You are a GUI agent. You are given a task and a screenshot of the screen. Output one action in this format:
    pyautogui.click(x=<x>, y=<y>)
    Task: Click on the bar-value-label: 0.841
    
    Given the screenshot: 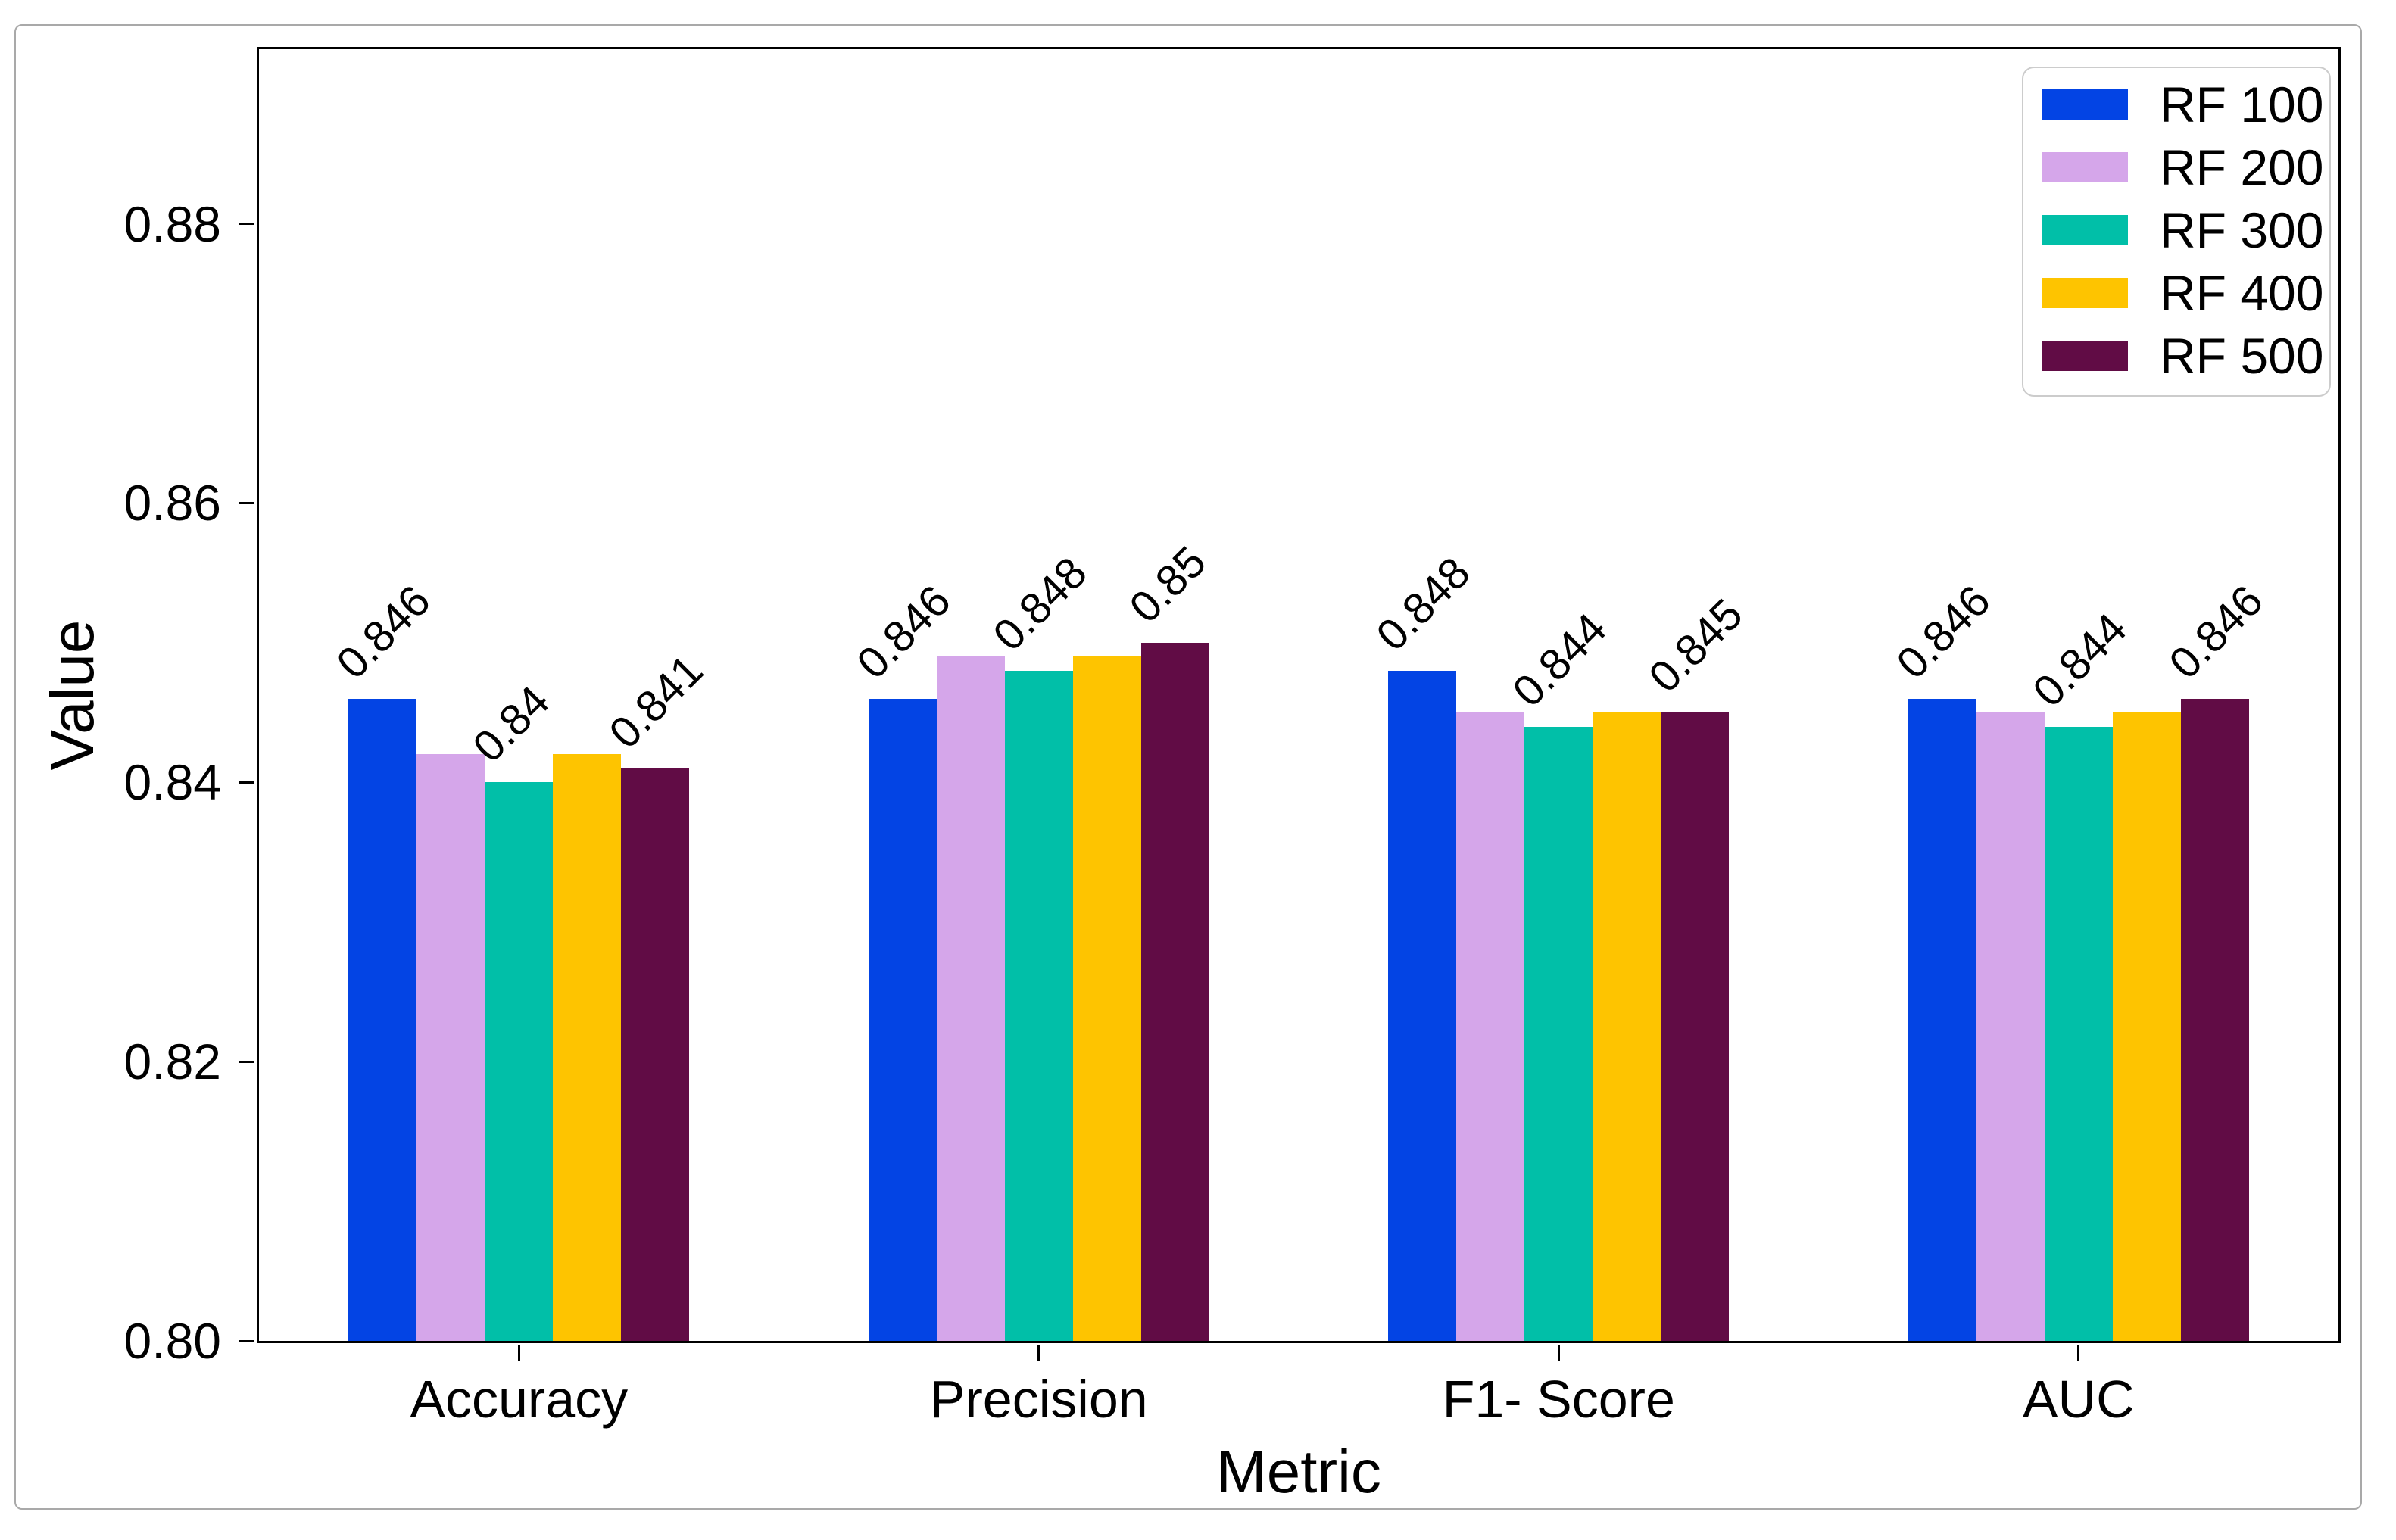 What is the action you would take?
    pyautogui.click(x=656, y=702)
    